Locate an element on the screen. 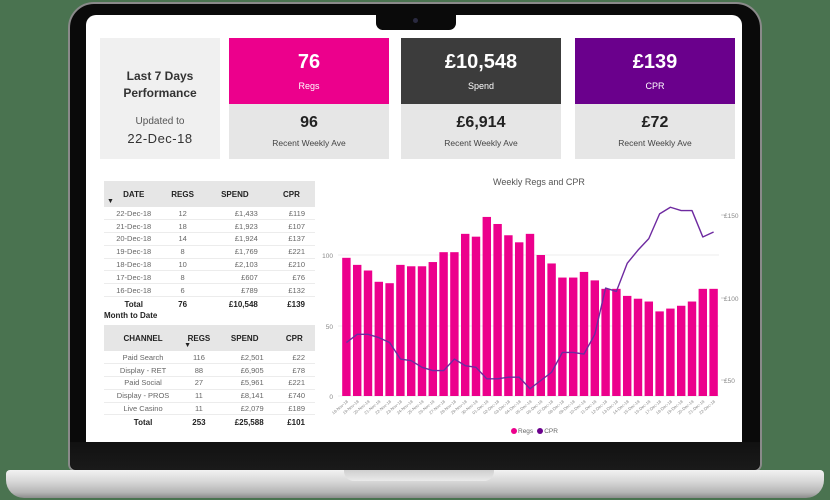  col-header-regs-label: REGS is located at coordinates (199, 338).